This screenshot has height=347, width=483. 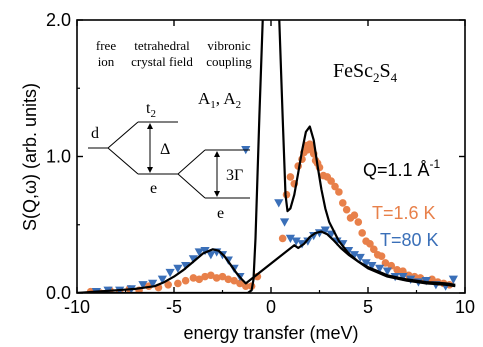 What do you see at coordinates (229, 45) in the screenshot?
I see `col-vib-1: vibronic` at bounding box center [229, 45].